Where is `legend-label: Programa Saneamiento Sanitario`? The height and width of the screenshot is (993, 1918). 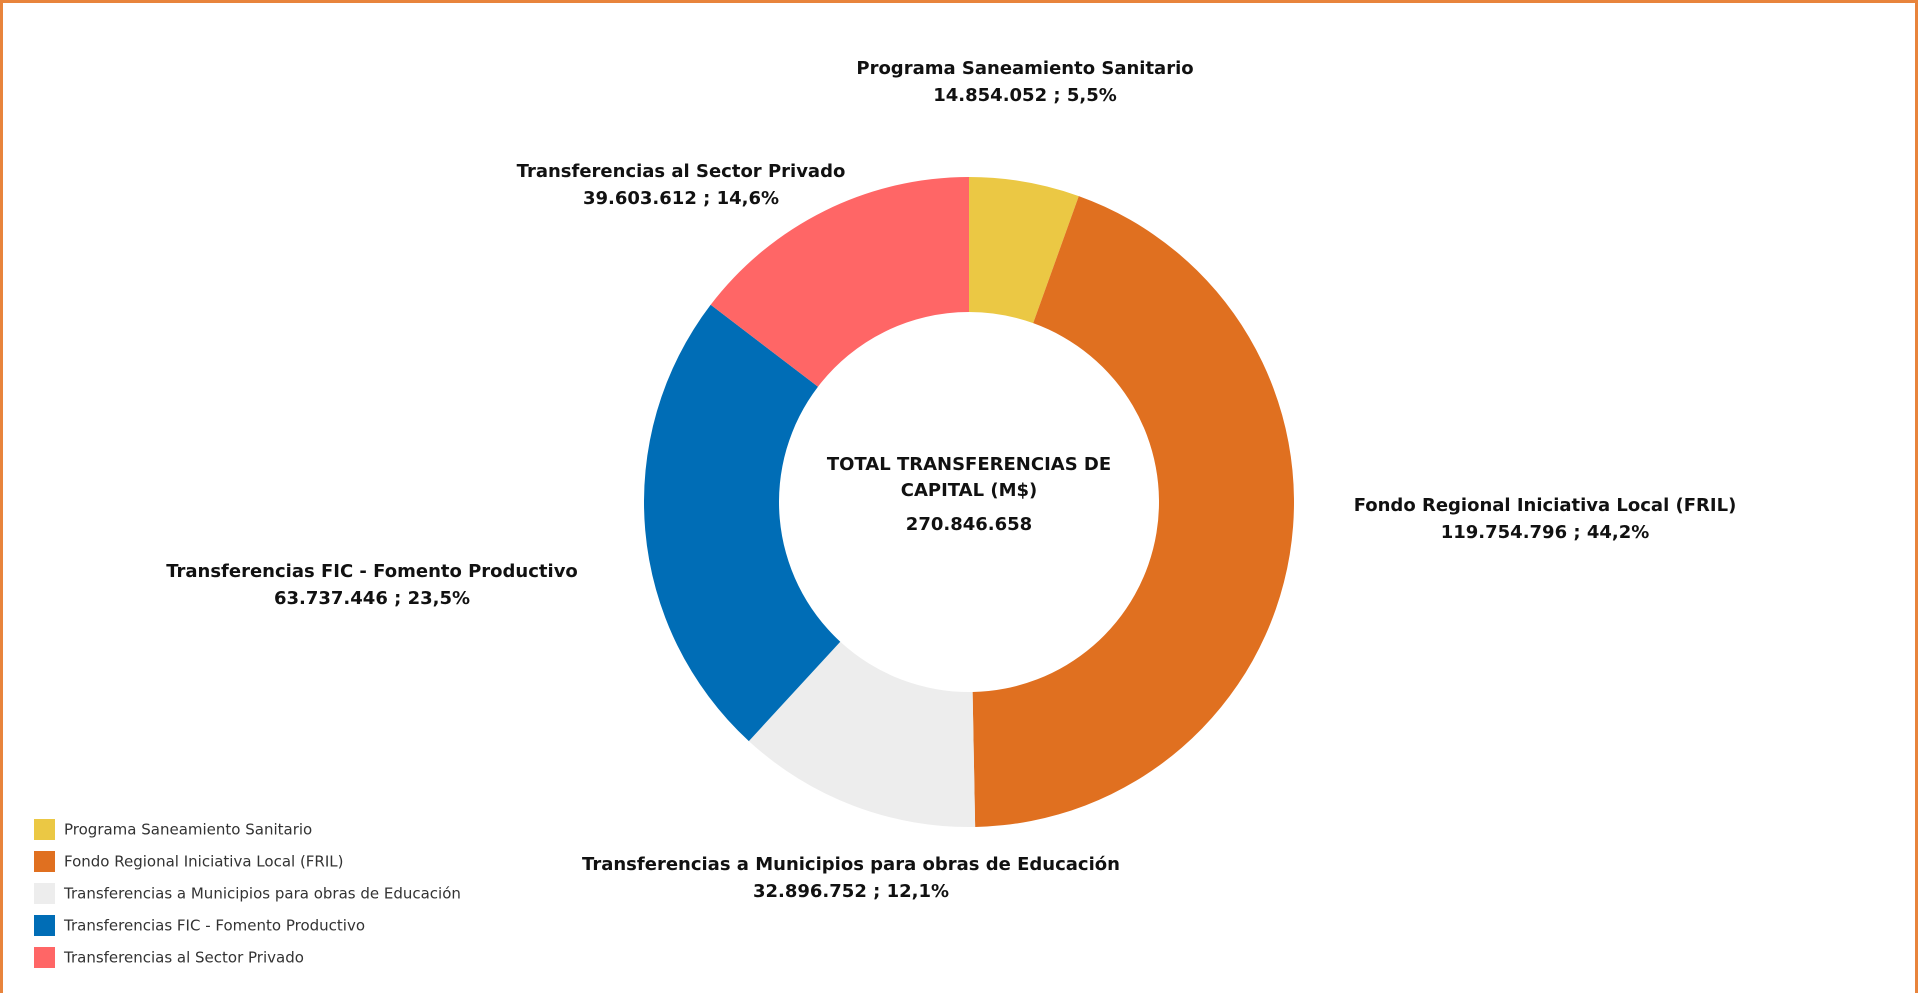
legend-label: Programa Saneamiento Sanitario is located at coordinates (188, 830).